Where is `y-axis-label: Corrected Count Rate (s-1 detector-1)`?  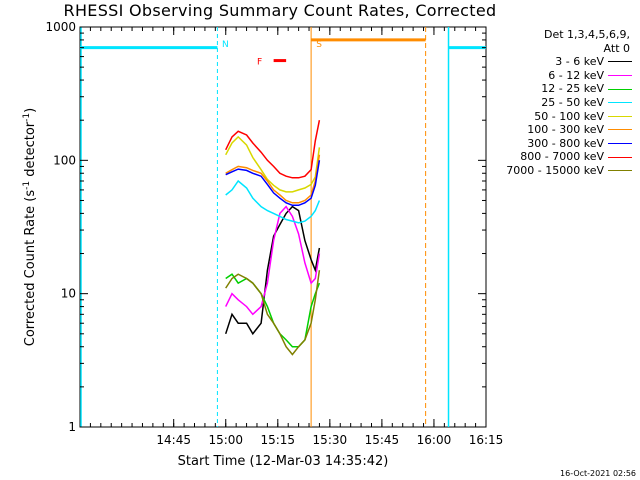
y-axis-label: Corrected Count Rate (s-1 detector-1) is located at coordinates (30, 227).